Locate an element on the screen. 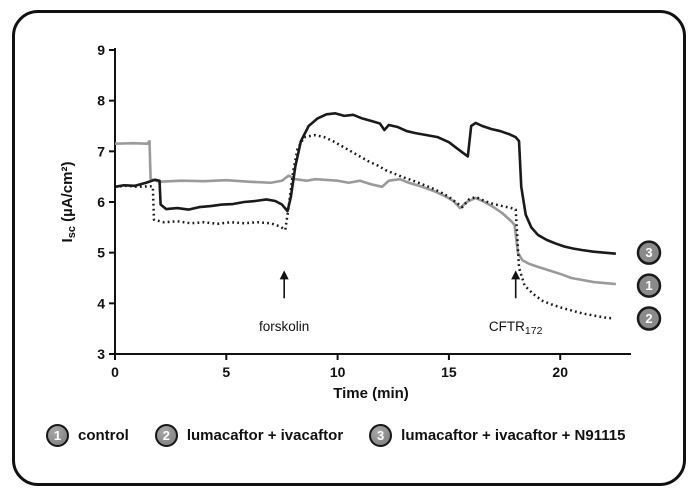 Image resolution: width=698 pixels, height=496 pixels. x-tick-label: 0 is located at coordinates (115, 372).